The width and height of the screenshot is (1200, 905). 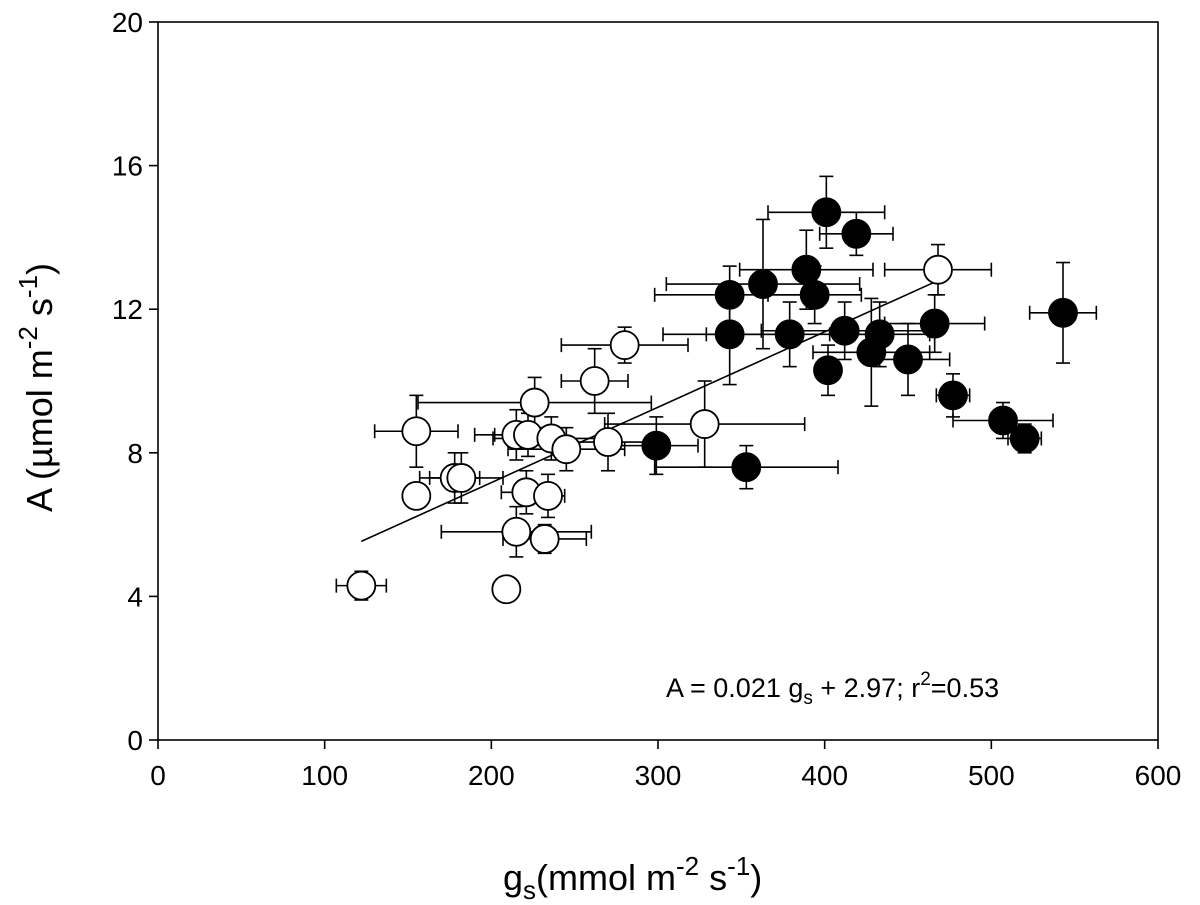 I want to click on x-tick-label: 600, so click(x=1158, y=775).